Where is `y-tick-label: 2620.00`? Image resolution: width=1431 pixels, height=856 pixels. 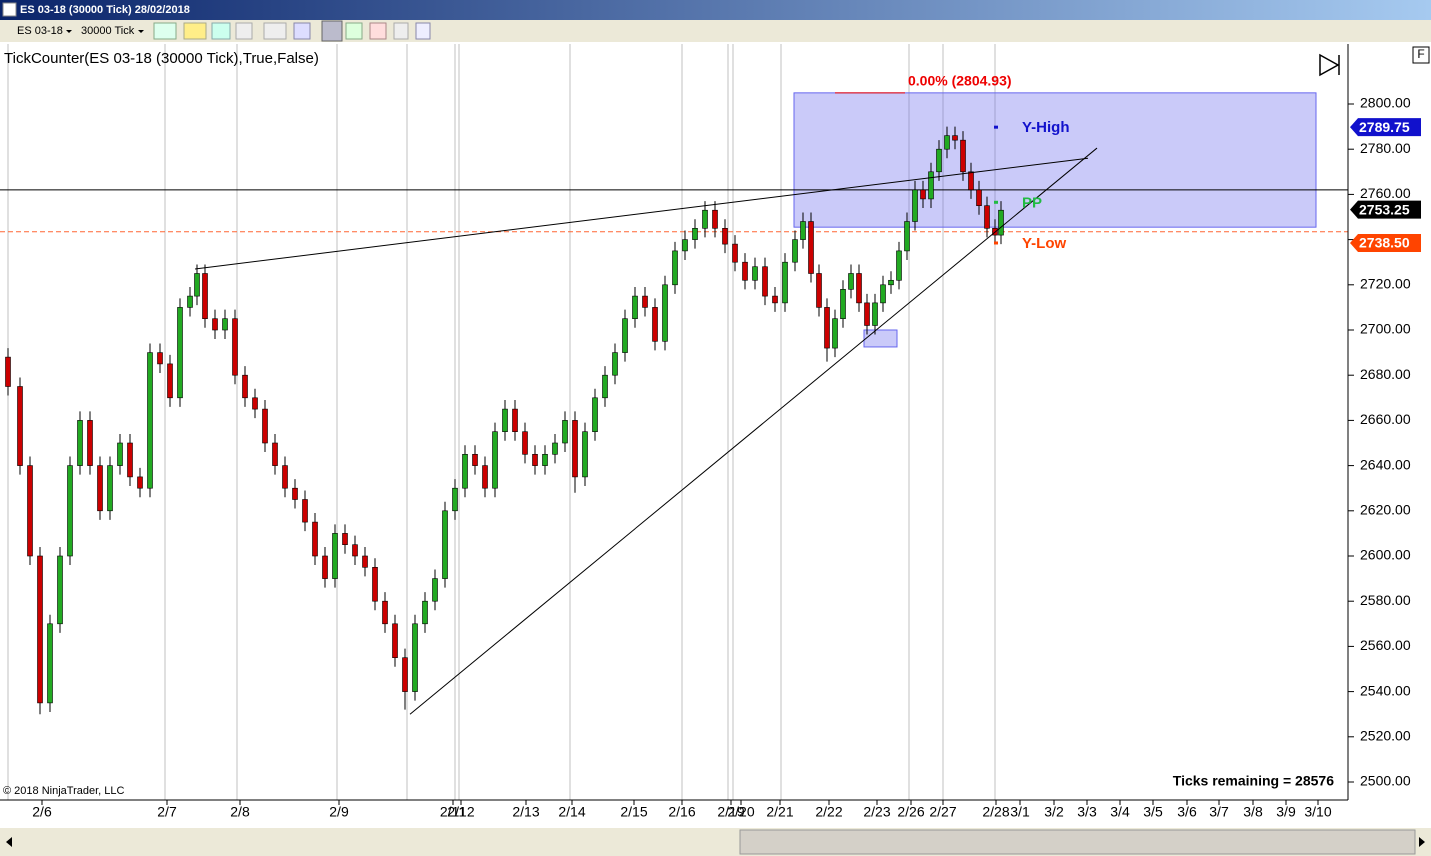
y-tick-label: 2620.00 is located at coordinates (1385, 510).